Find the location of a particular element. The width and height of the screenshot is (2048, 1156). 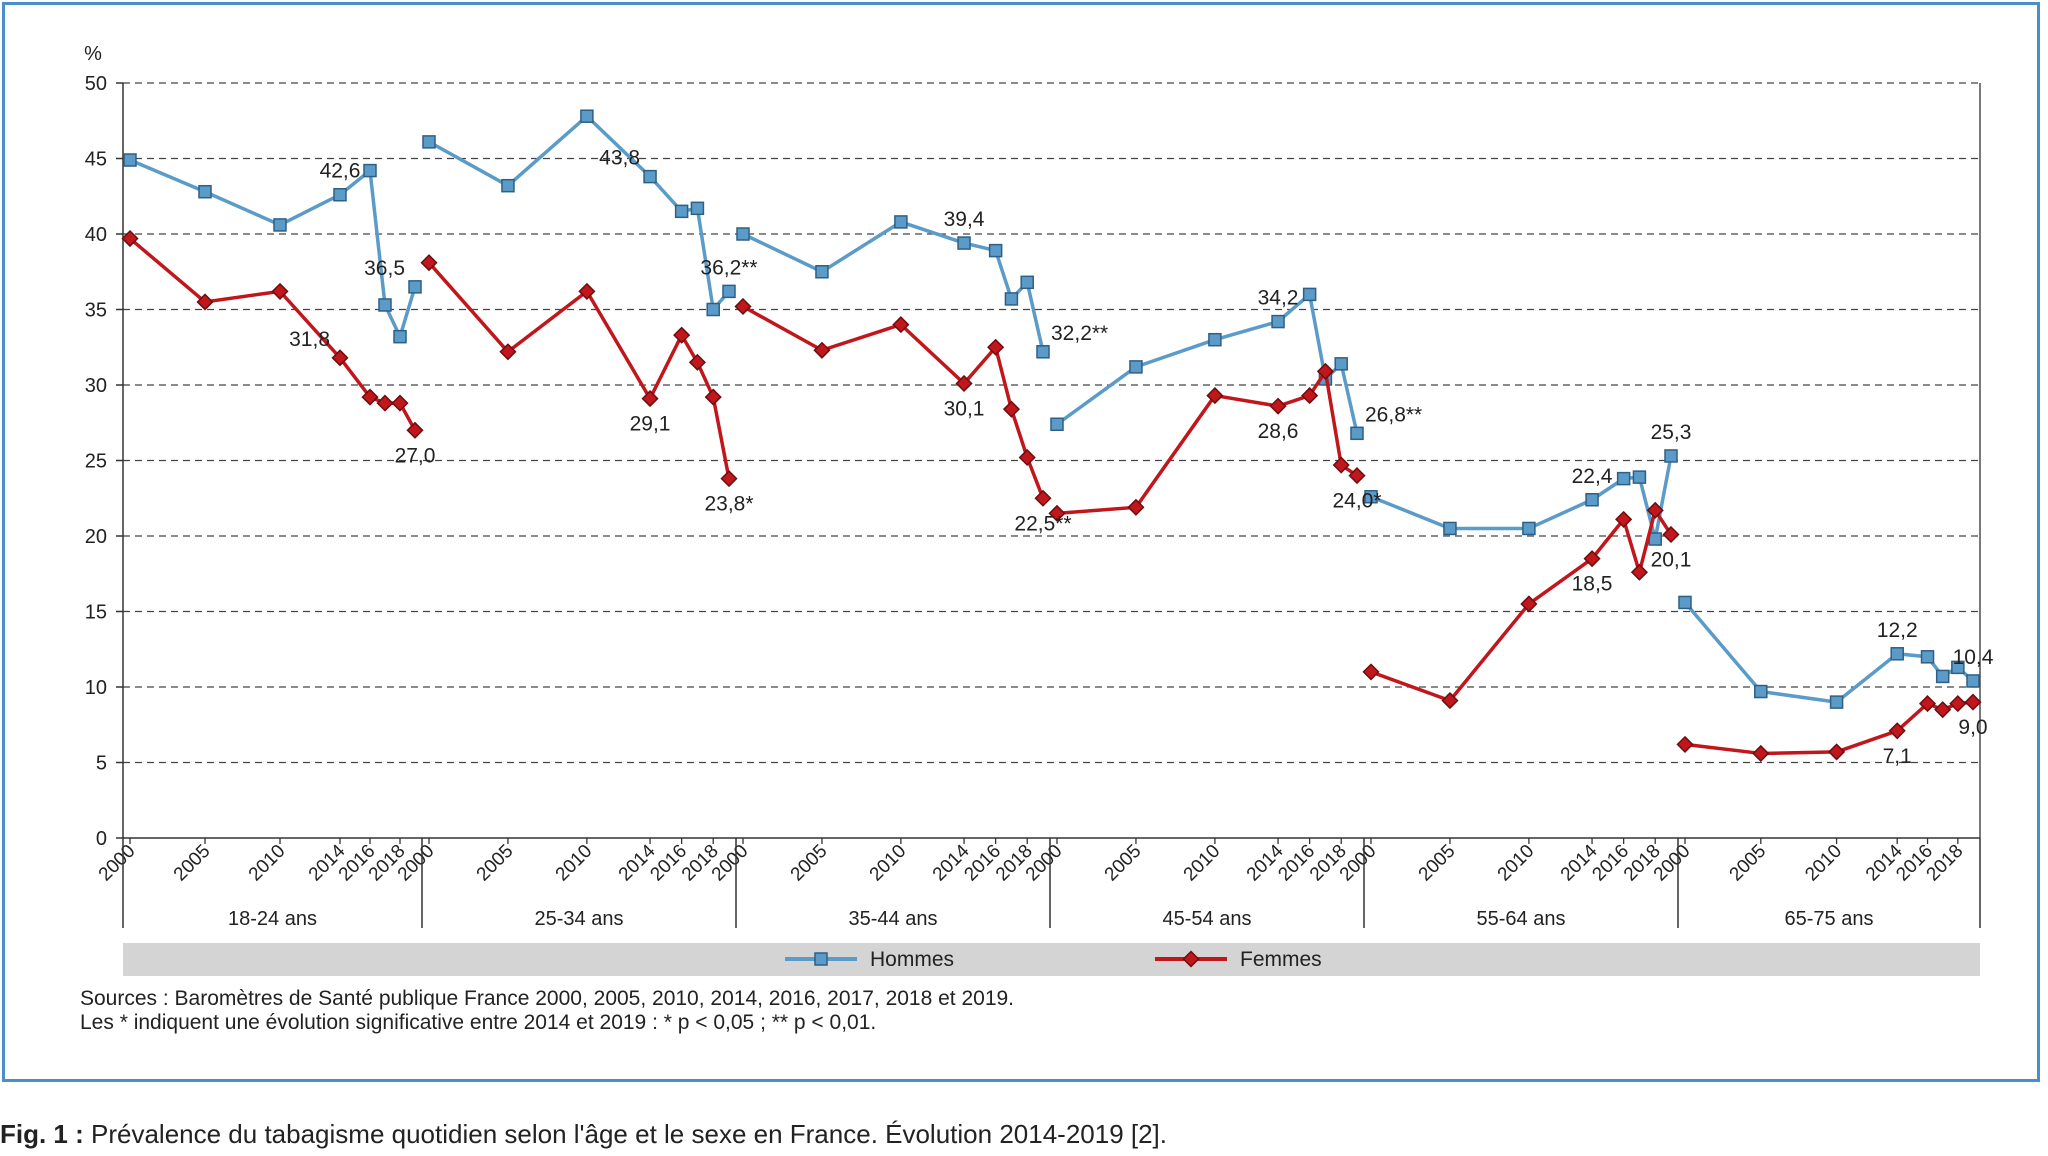

data-label: 25,3 is located at coordinates (1671, 432).